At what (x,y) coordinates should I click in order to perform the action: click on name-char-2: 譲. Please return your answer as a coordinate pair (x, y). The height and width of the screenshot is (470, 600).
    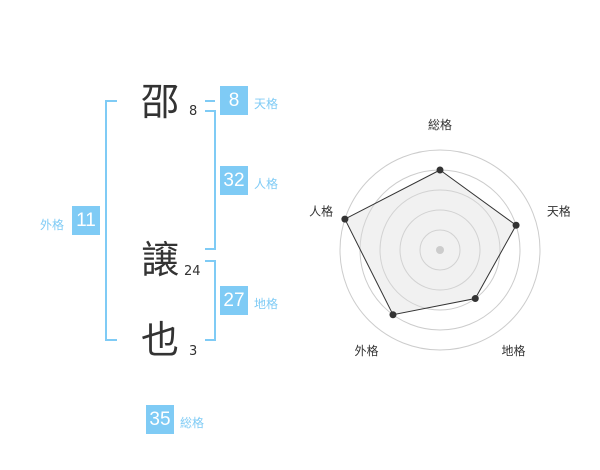
    Looking at the image, I should click on (160, 260).